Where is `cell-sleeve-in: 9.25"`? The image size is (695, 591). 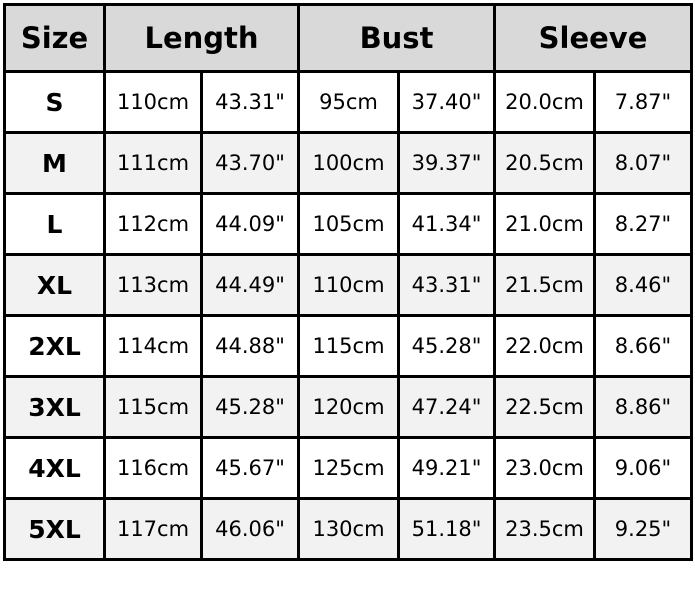
cell-sleeve-in: 9.25" is located at coordinates (643, 529).